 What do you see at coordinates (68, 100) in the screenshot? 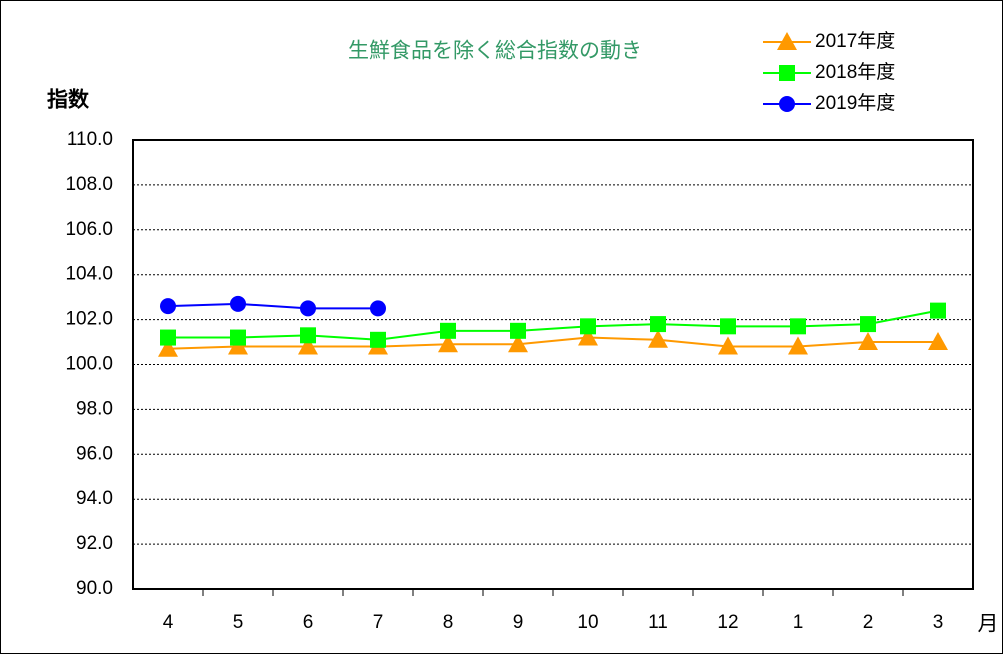
I see `y-axis-label: 指数` at bounding box center [68, 100].